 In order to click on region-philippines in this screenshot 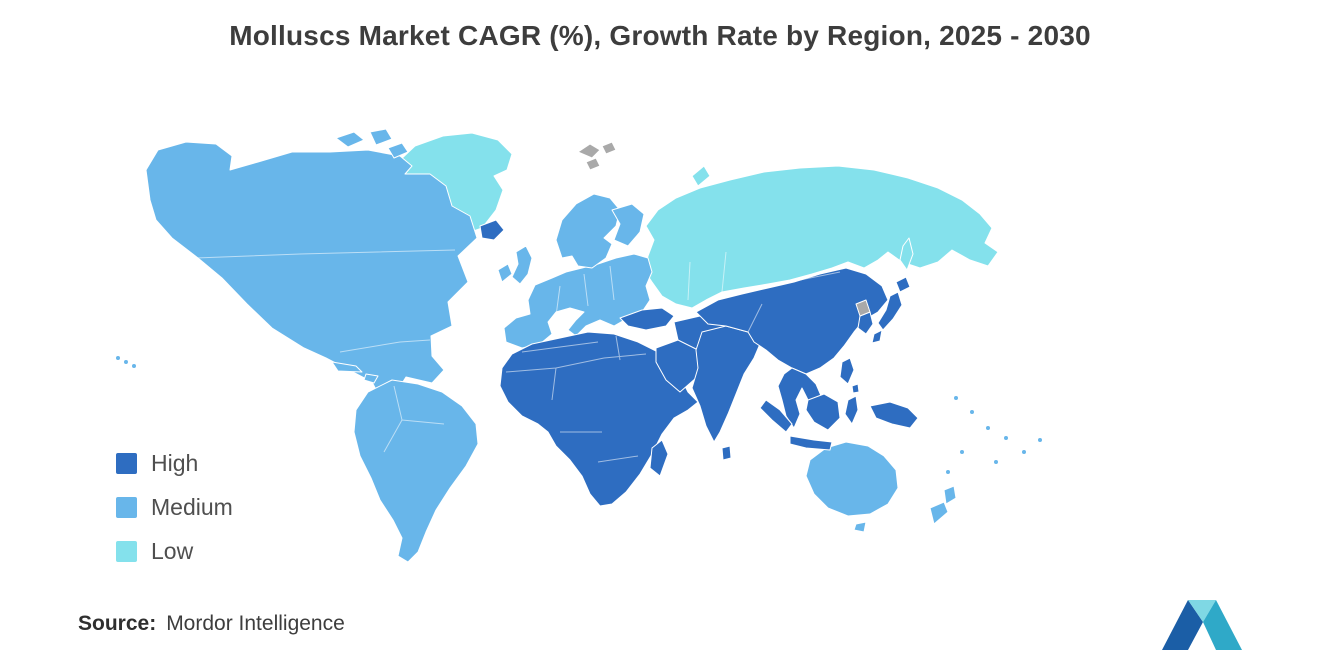, I will do `click(847, 371)`.